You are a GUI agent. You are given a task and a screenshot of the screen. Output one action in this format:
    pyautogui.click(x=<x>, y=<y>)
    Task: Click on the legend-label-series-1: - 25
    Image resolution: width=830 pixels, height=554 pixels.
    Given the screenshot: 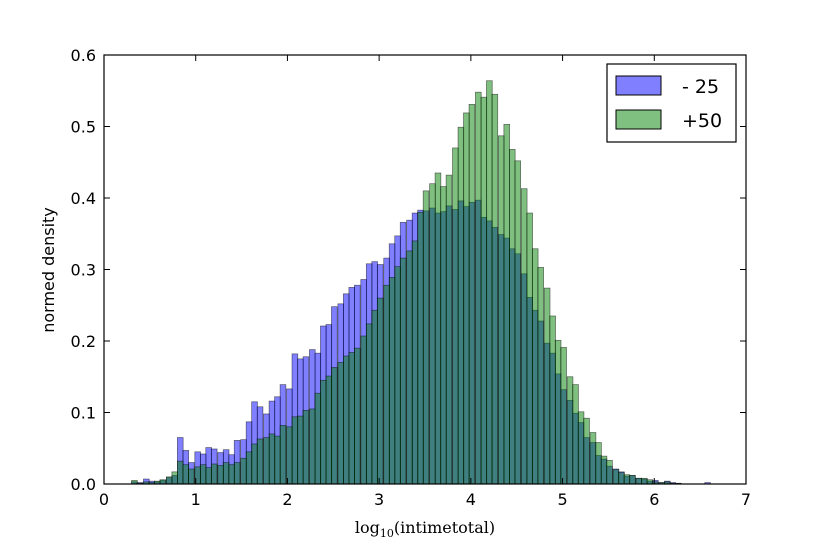 What is the action you would take?
    pyautogui.click(x=700, y=87)
    